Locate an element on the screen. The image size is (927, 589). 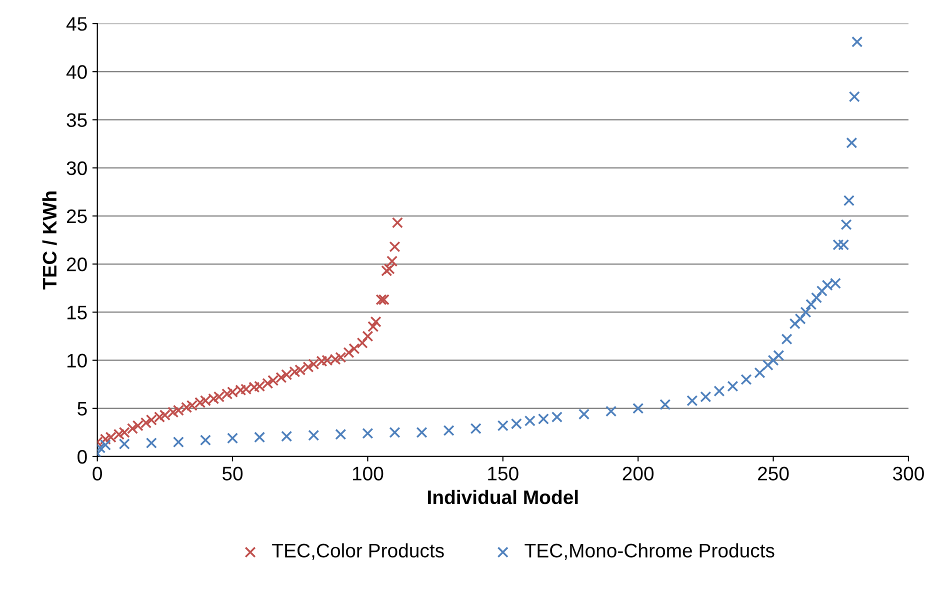
x-tick-label: 50 is located at coordinates (232, 473).